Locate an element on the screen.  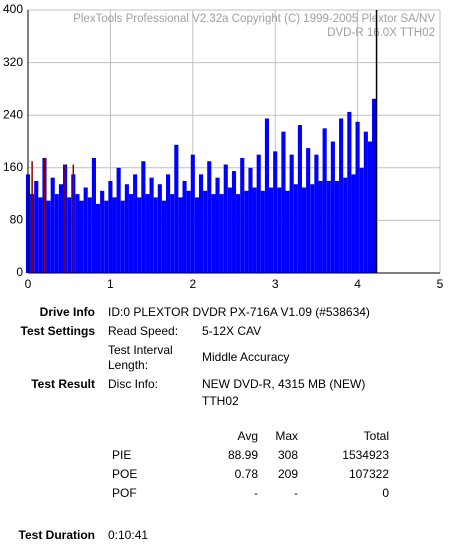
watermark: DVD-R 16.0X TTH02 is located at coordinates (381, 33).